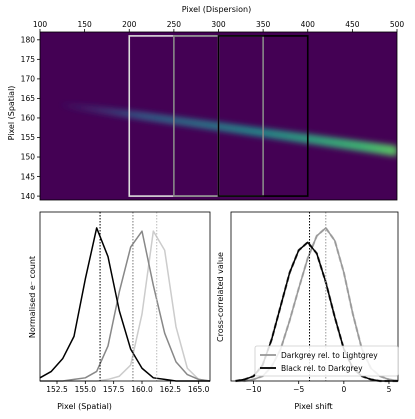  What do you see at coordinates (57, 389) in the screenshot?
I see `profile-x-tick-label: 152.5` at bounding box center [57, 389].